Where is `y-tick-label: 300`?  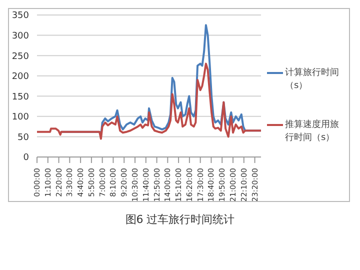 y-tick-label: 300 is located at coordinates (21, 36).